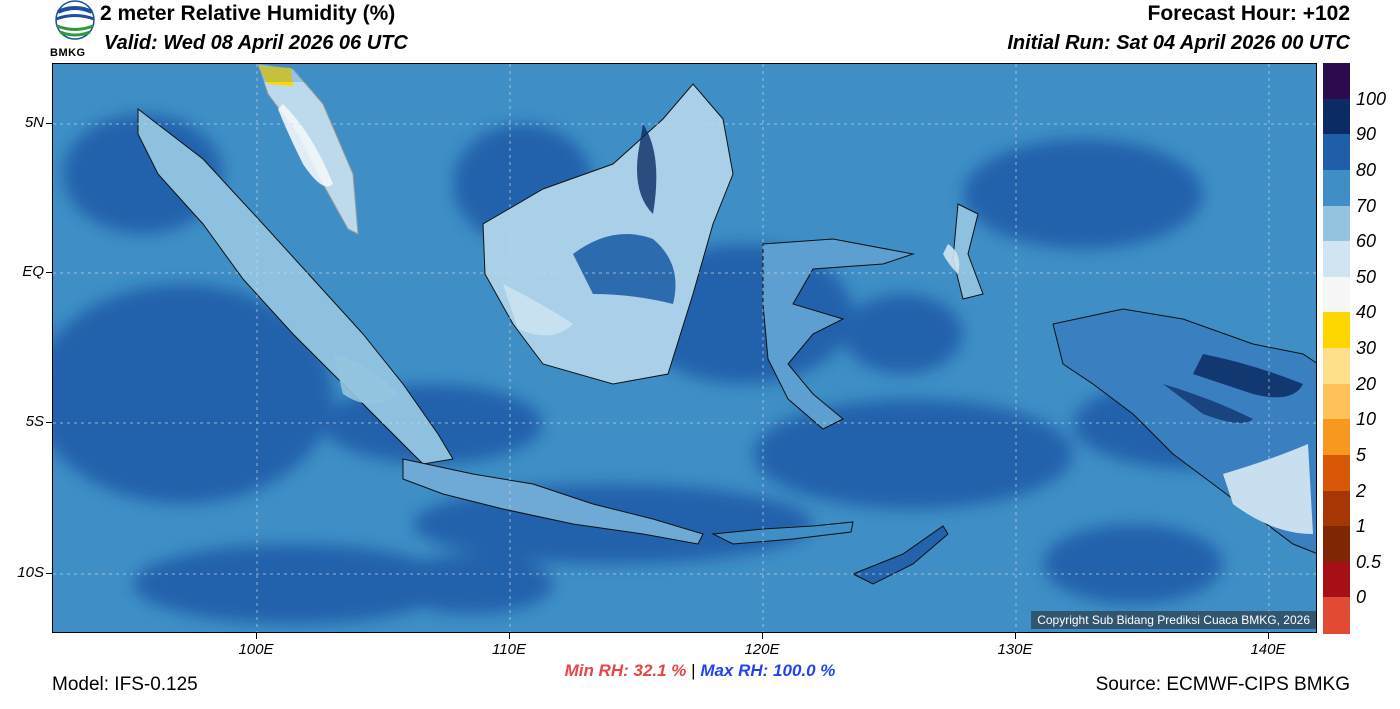  I want to click on lon-label-140e: 140E, so click(1268, 649).